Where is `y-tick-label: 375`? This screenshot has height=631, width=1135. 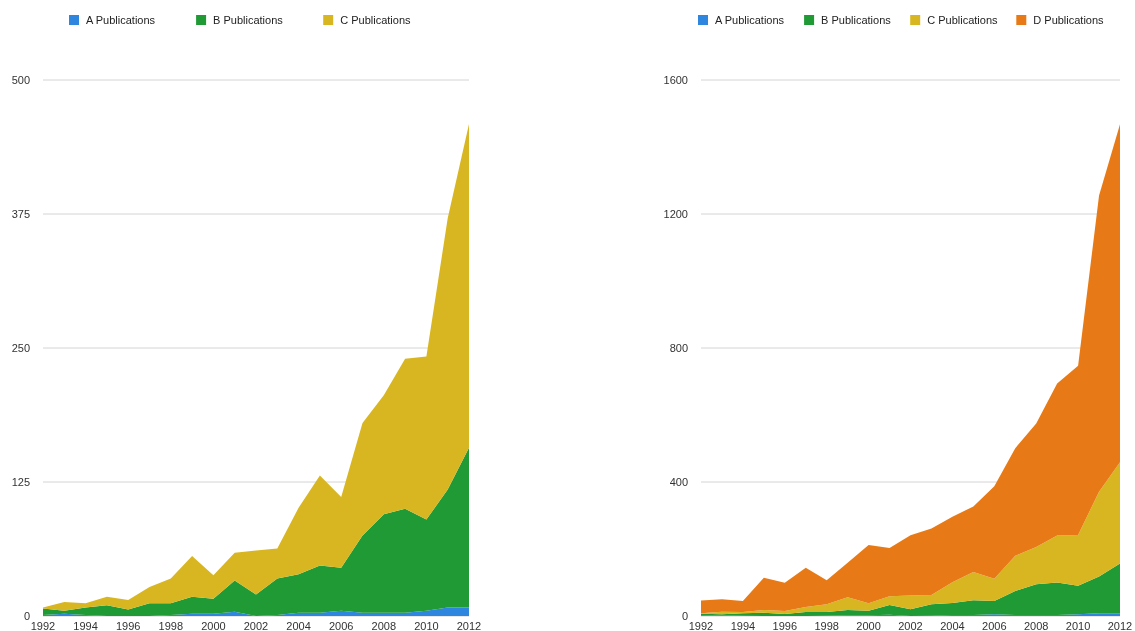
y-tick-label: 375 is located at coordinates (20, 213).